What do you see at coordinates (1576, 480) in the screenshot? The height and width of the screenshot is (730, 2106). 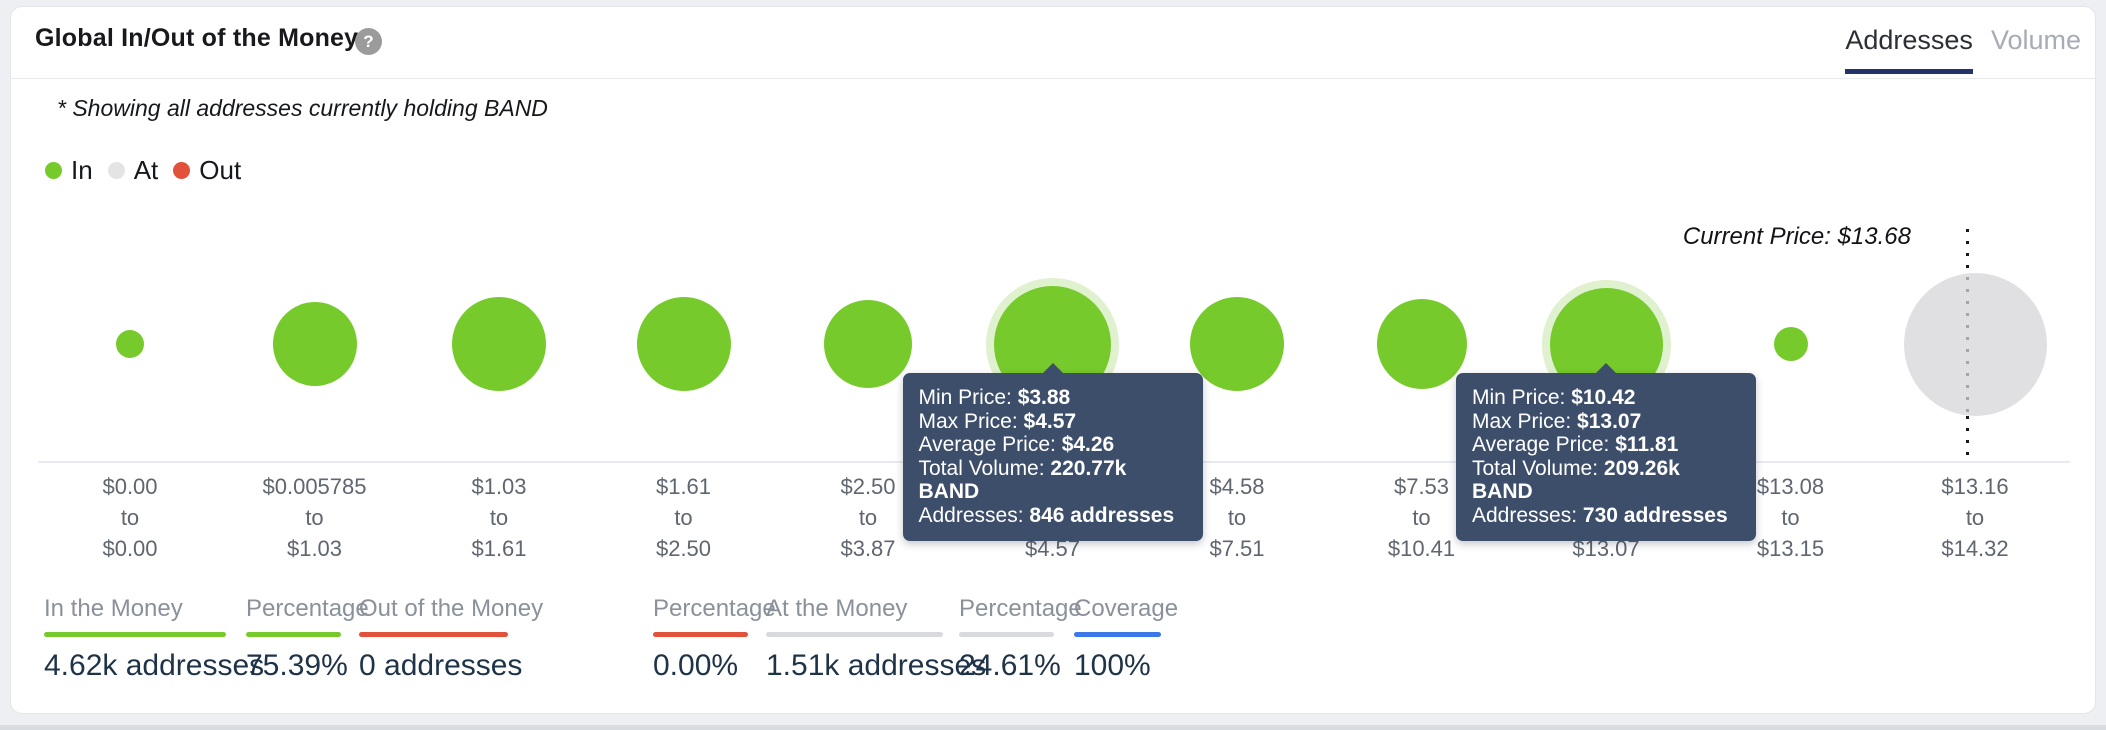 I see `tooltip-row: Total Volume: 209.26k BAND` at bounding box center [1576, 480].